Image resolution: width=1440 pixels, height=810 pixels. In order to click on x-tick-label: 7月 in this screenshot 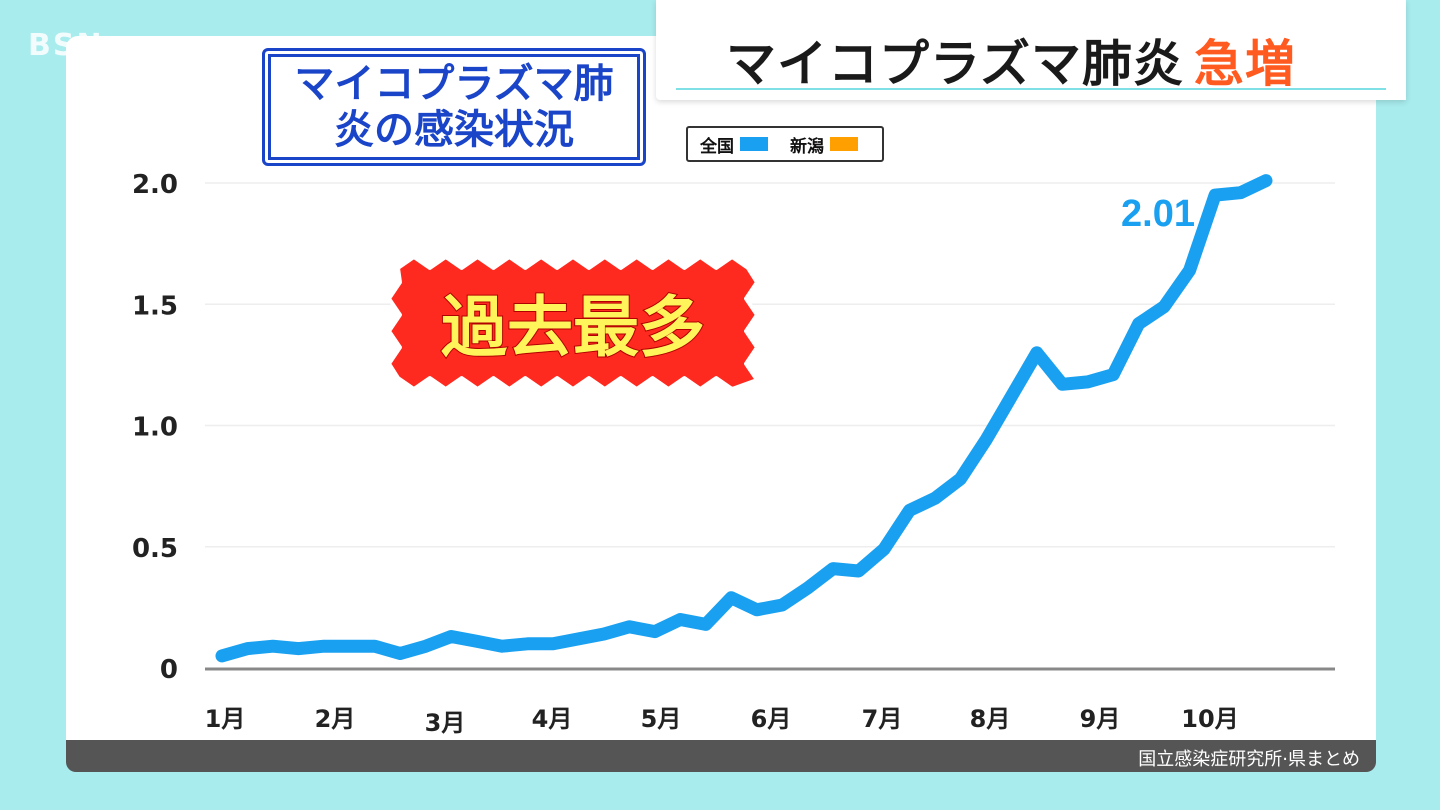, I will do `click(882, 719)`.